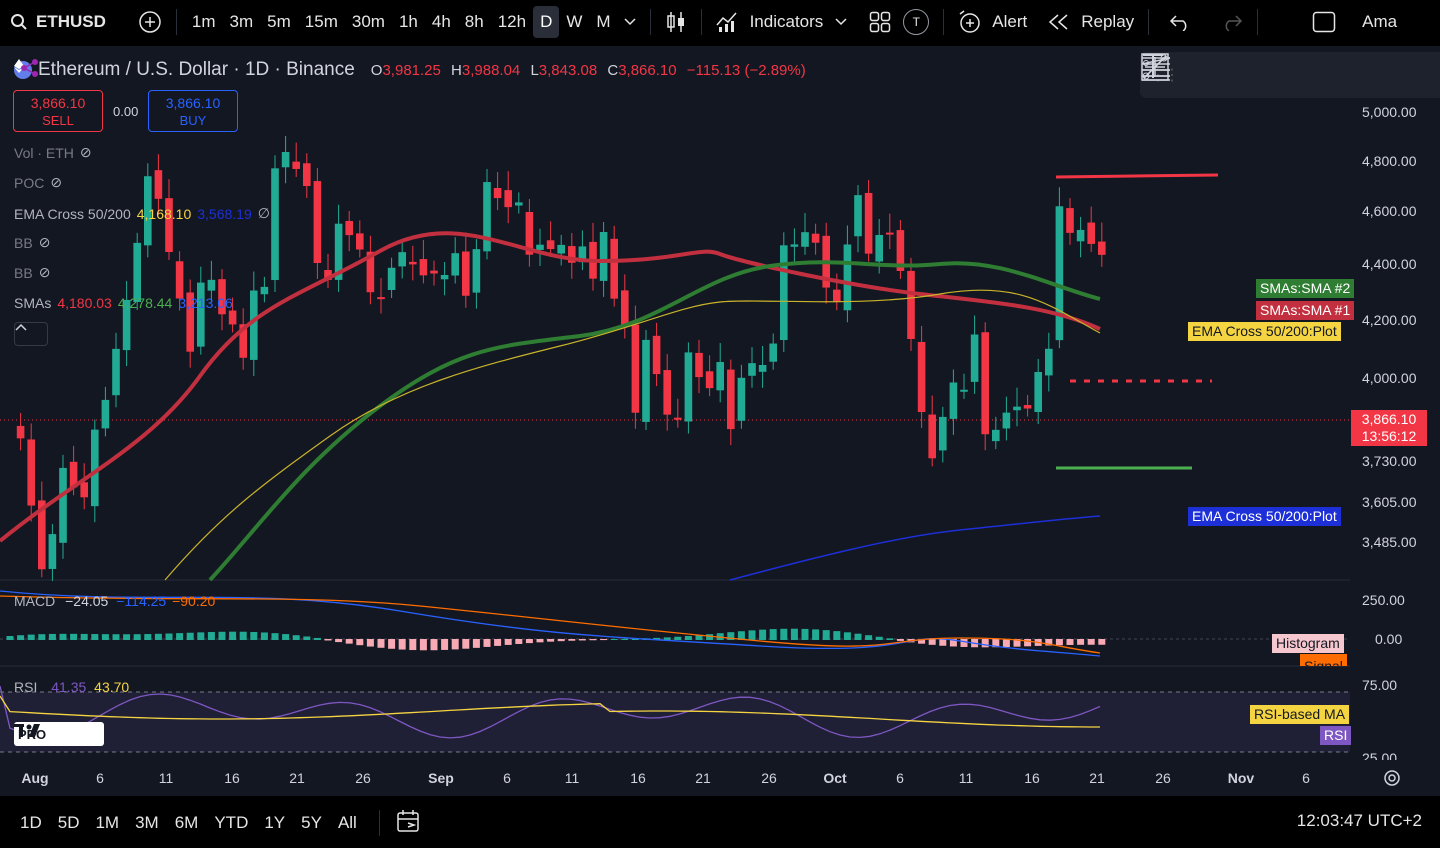  I want to click on price-axis-label: 4,400.00, so click(1389, 264).